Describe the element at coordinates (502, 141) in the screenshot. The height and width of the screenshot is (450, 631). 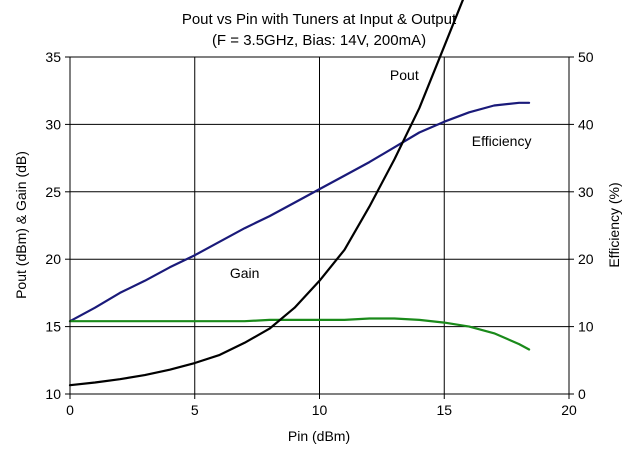
I see `annotation-efficiency: Efficiency` at that location.